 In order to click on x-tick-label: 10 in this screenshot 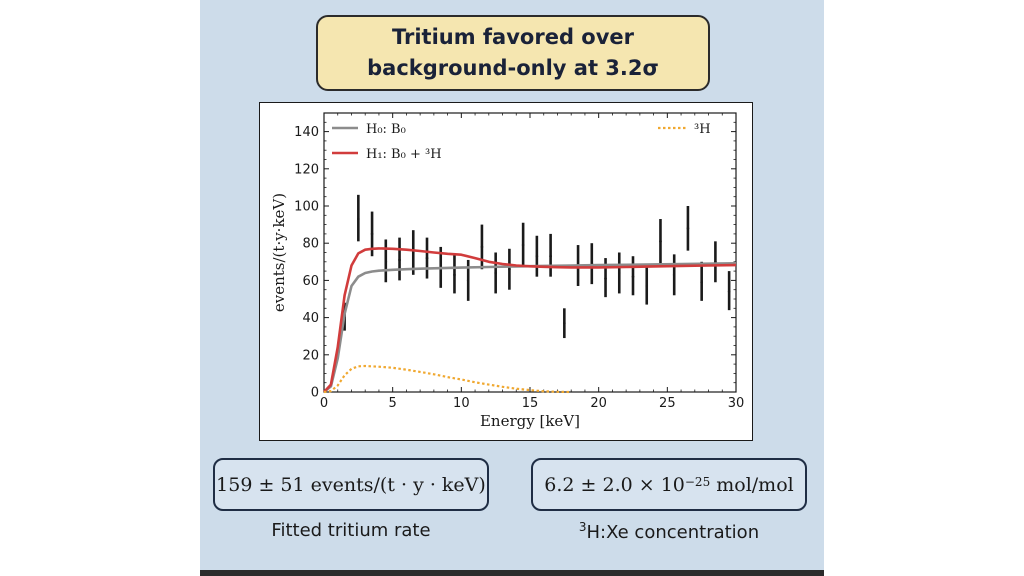, I will do `click(461, 403)`.